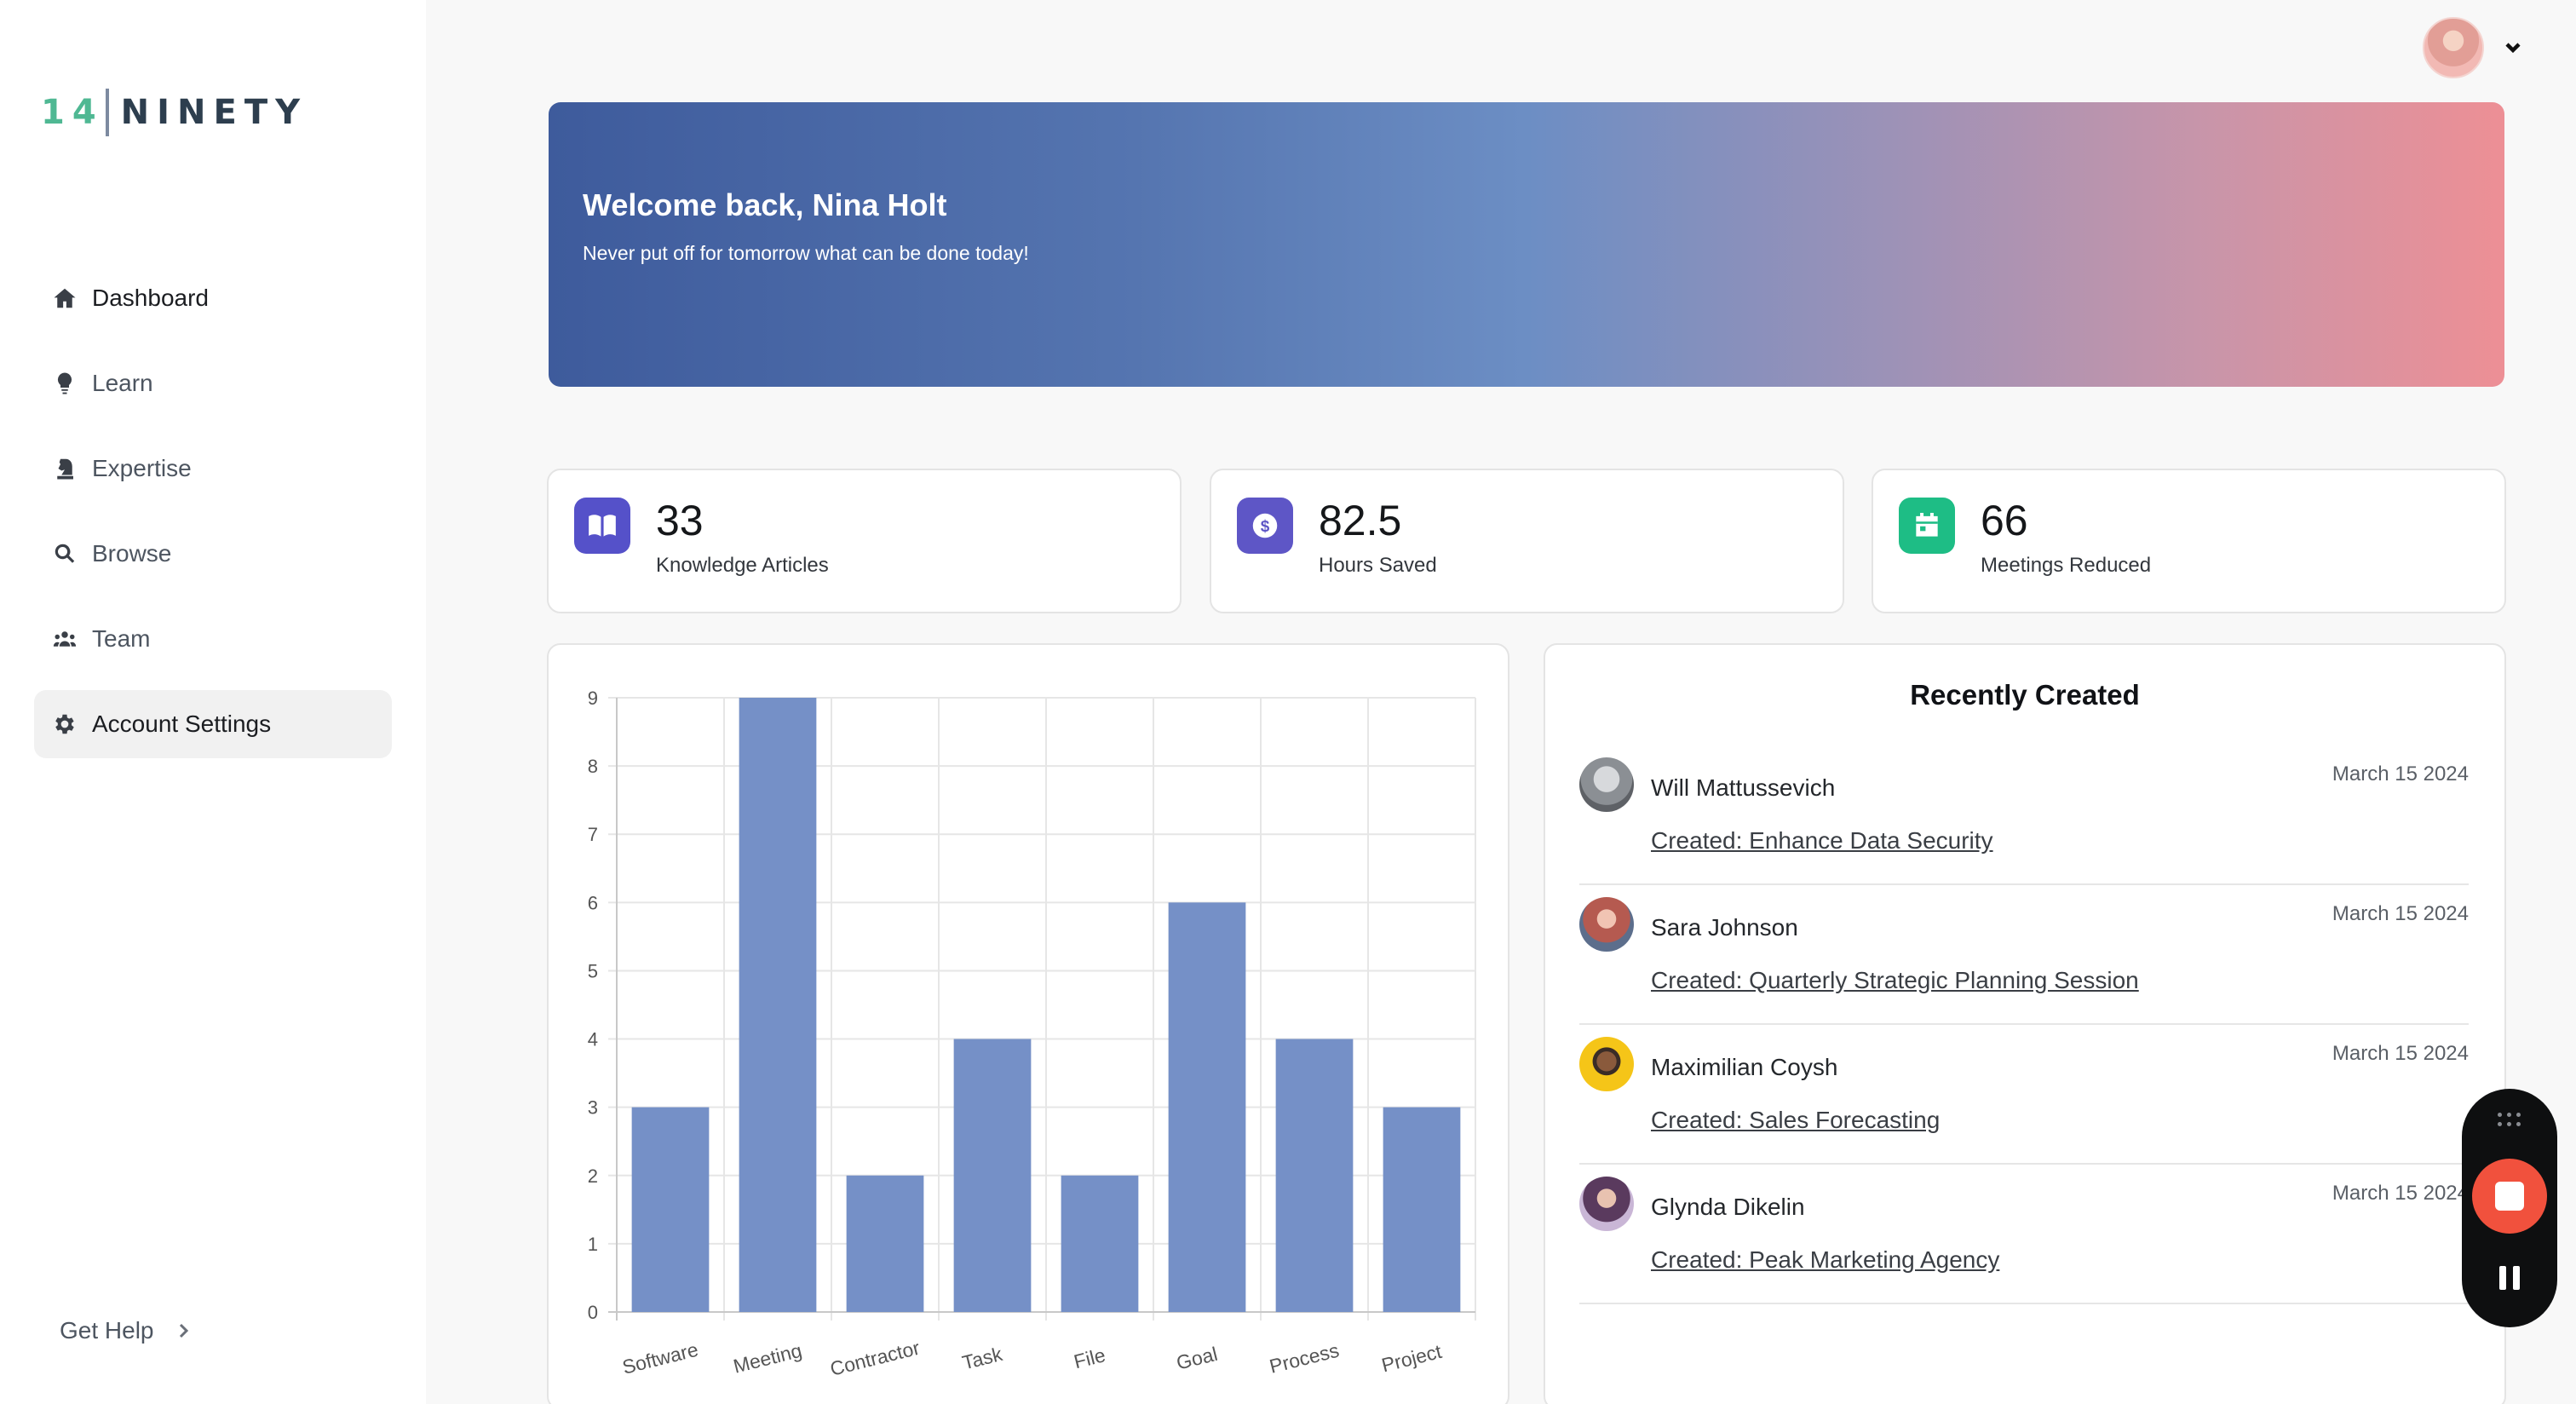 This screenshot has width=2576, height=1404. Describe the element at coordinates (142, 468) in the screenshot. I see `sidebar-item-label: Expertise` at that location.